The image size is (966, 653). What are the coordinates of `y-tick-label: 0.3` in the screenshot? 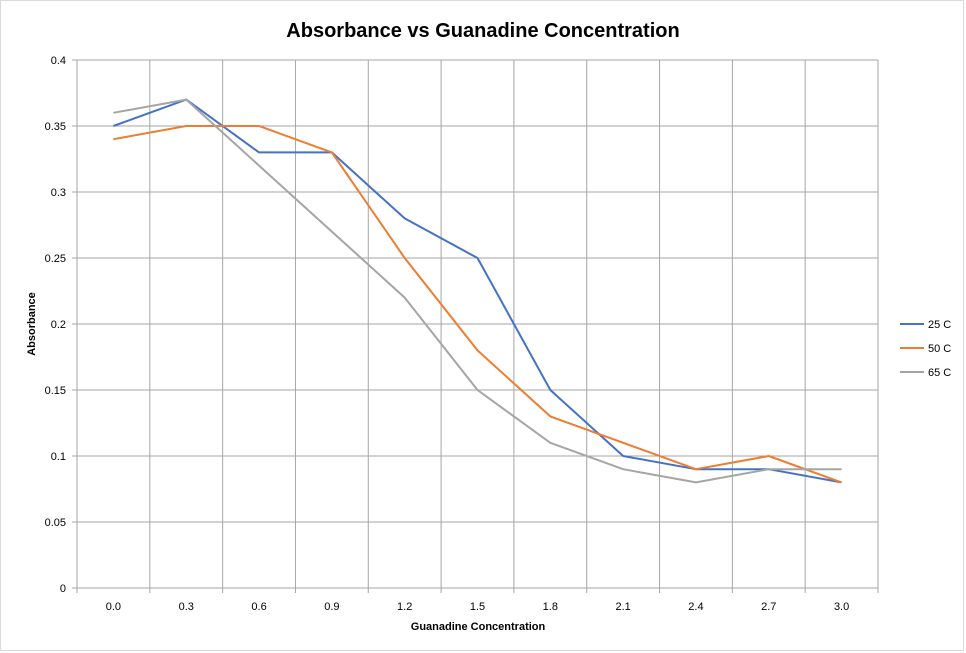 It's located at (58, 193).